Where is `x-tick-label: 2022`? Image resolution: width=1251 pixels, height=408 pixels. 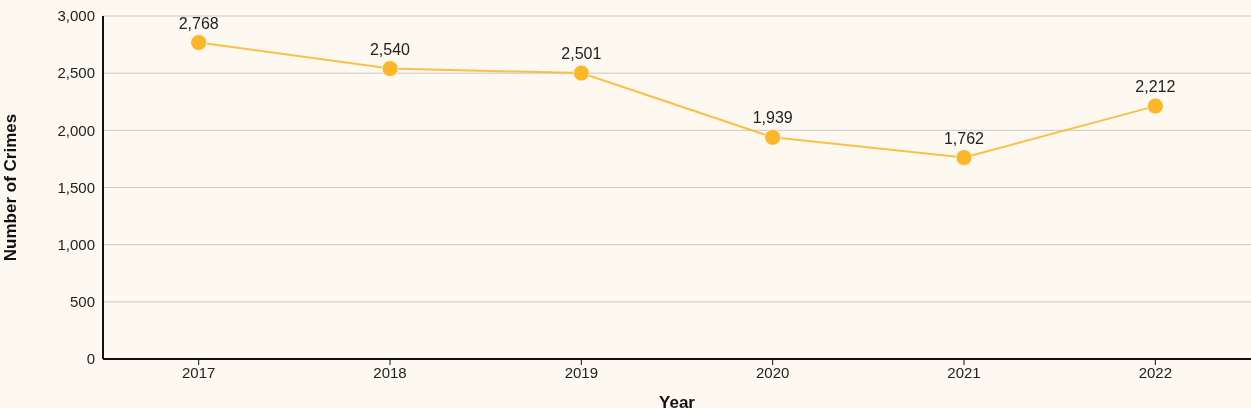 x-tick-label: 2022 is located at coordinates (1155, 372).